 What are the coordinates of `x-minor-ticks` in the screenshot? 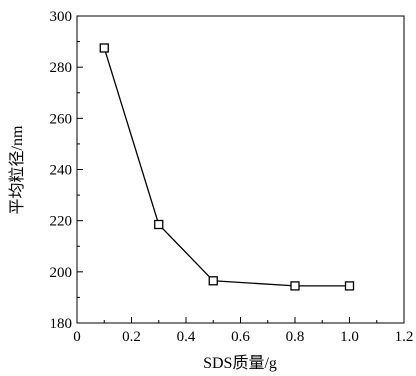 It's located at (240, 321).